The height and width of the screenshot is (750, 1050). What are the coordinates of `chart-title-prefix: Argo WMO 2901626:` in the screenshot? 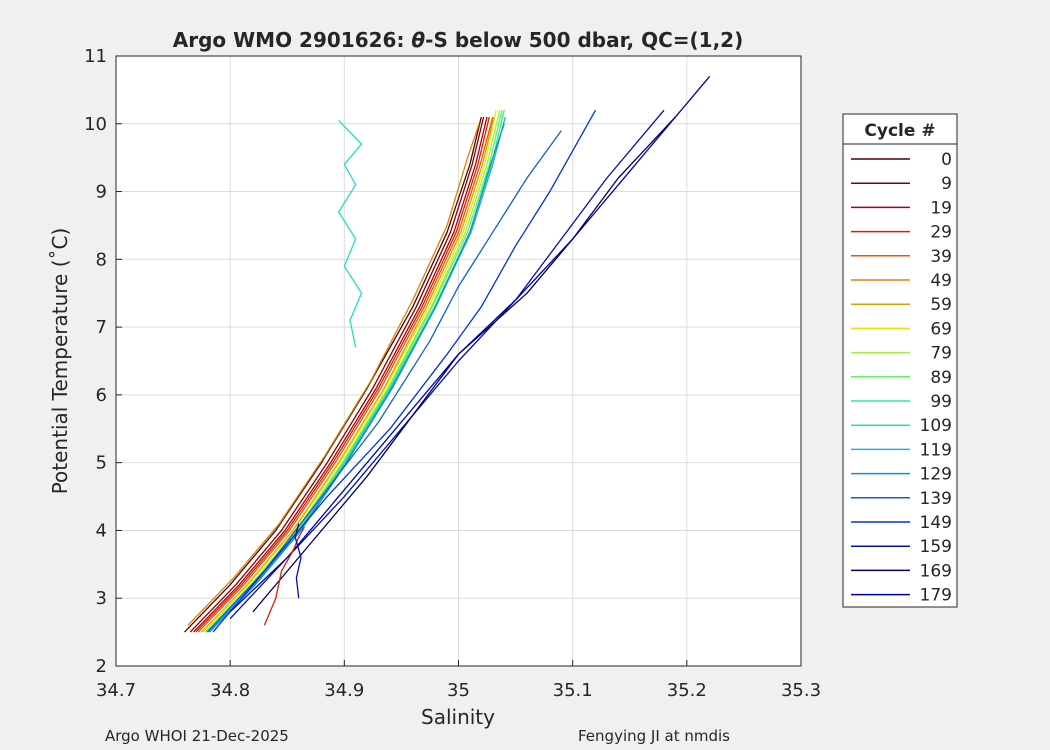 It's located at (292, 40).